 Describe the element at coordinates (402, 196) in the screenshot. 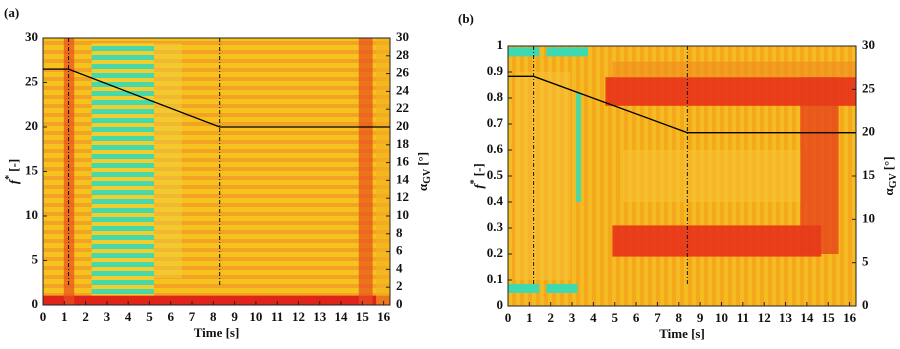

I see `y2-tick-label: 12` at that location.